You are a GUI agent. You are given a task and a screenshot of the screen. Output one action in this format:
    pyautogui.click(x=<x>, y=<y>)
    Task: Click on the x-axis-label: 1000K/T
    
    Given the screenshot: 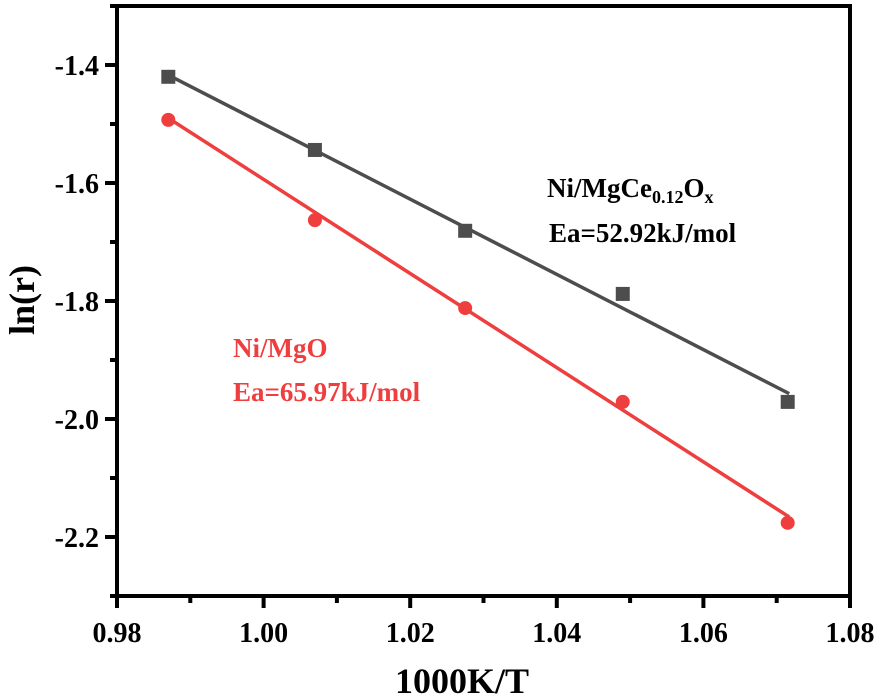 What is the action you would take?
    pyautogui.click(x=462, y=680)
    